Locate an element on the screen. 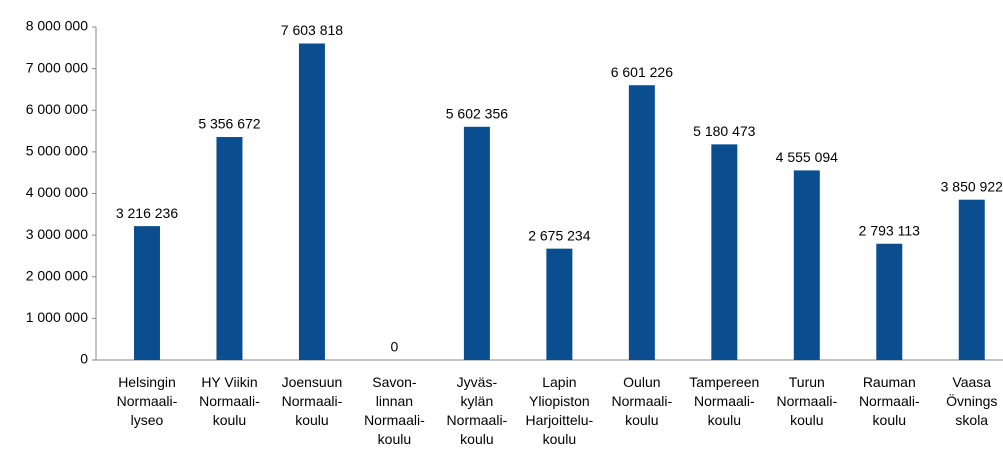 Image resolution: width=1003 pixels, height=466 pixels. x-tick-label: HY Viikin Normaali-koulu is located at coordinates (229, 401).